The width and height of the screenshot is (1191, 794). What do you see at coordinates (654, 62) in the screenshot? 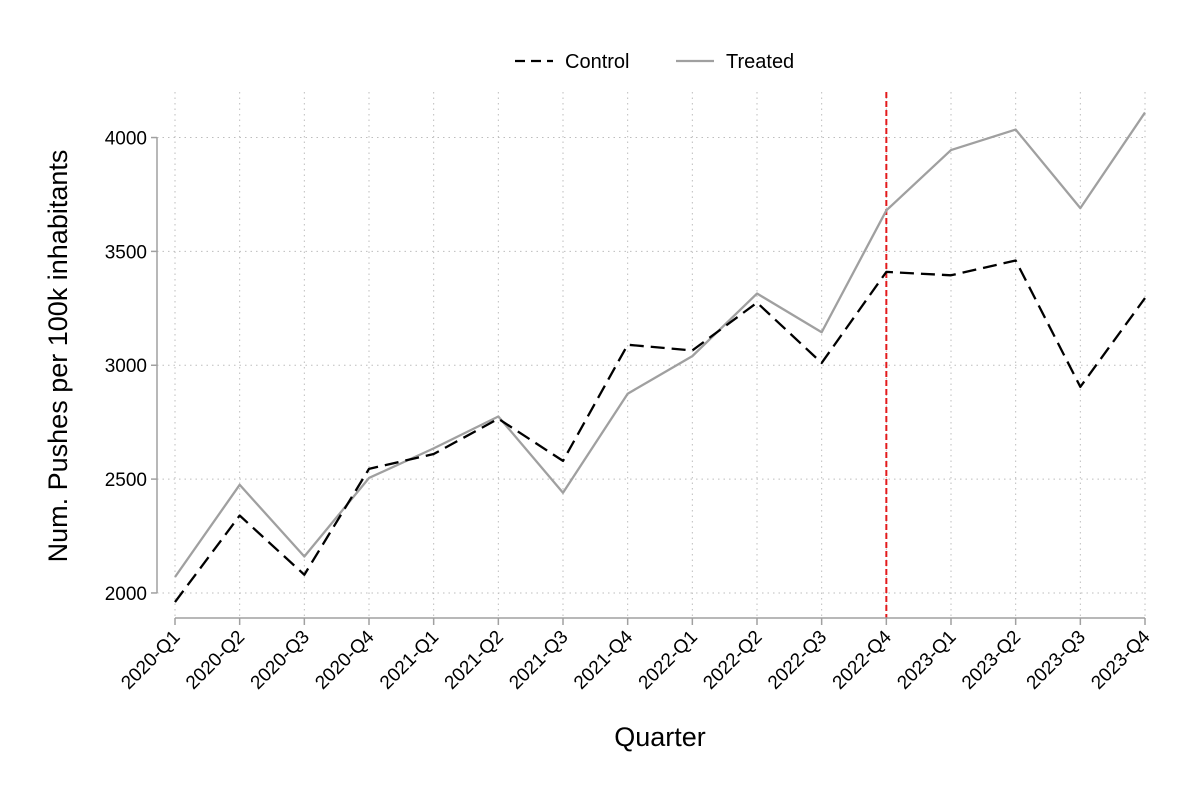
I see `legend: Control Treated` at bounding box center [654, 62].